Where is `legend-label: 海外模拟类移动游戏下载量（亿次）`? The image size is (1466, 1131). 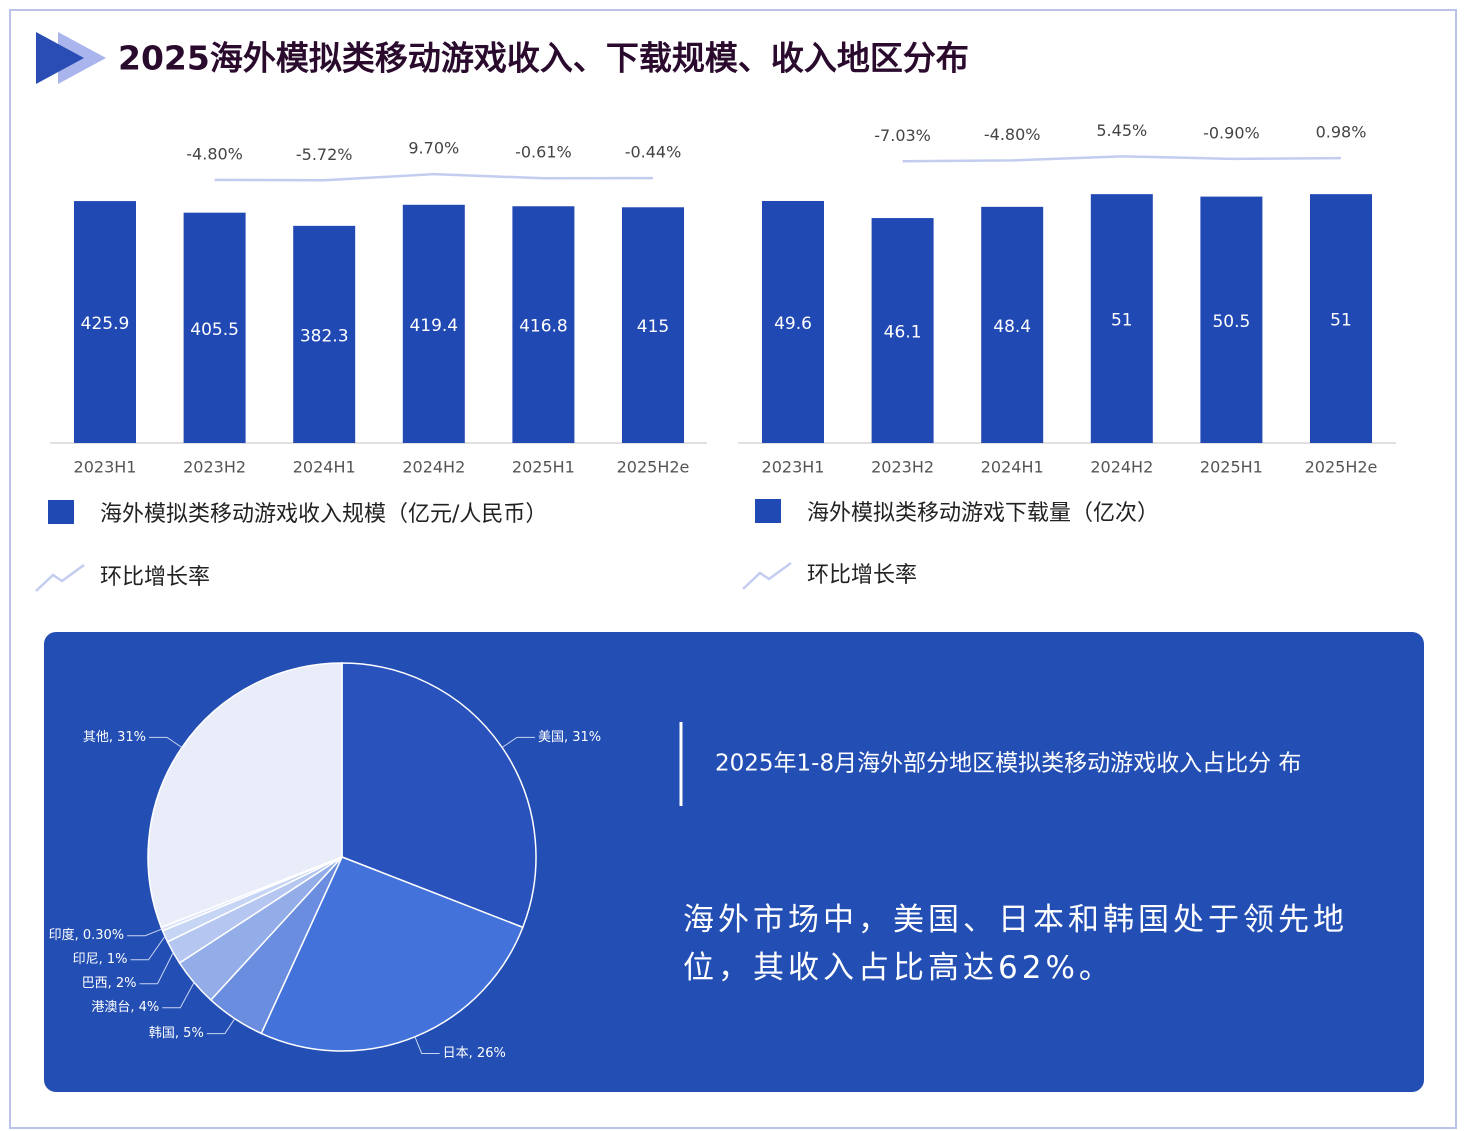
legend-label: 海外模拟类移动游戏下载量（亿次） is located at coordinates (983, 513).